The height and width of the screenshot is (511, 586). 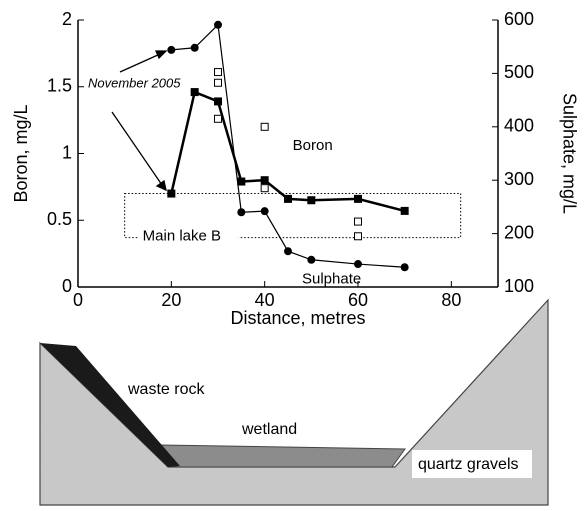 What do you see at coordinates (569, 153) in the screenshot?
I see `y2-axis-label: Sulphate, mg/L` at bounding box center [569, 153].